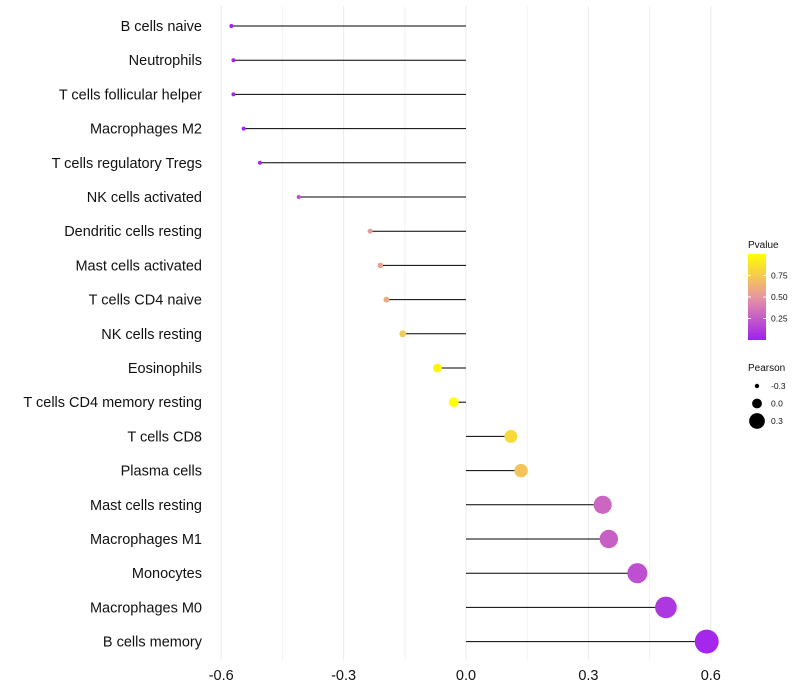 The image size is (800, 700). I want to click on category-label: Mast cells resting, so click(146, 506).